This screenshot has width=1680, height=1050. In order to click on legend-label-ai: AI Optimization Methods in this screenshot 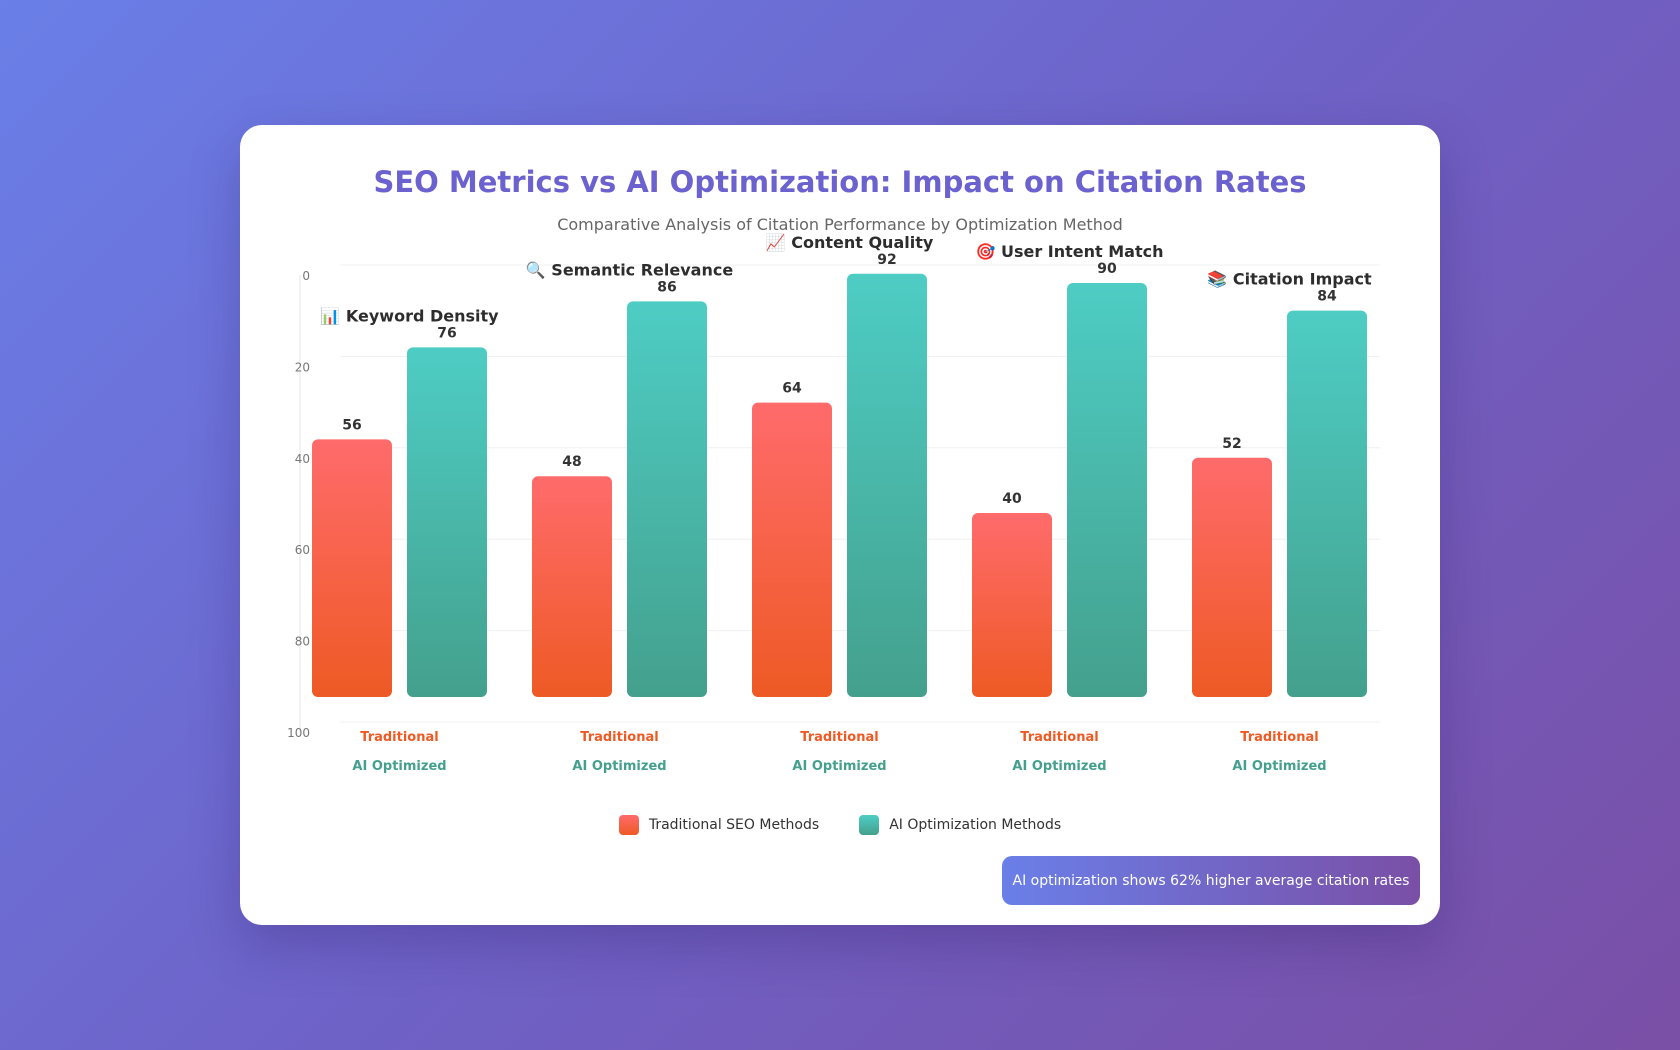, I will do `click(975, 825)`.